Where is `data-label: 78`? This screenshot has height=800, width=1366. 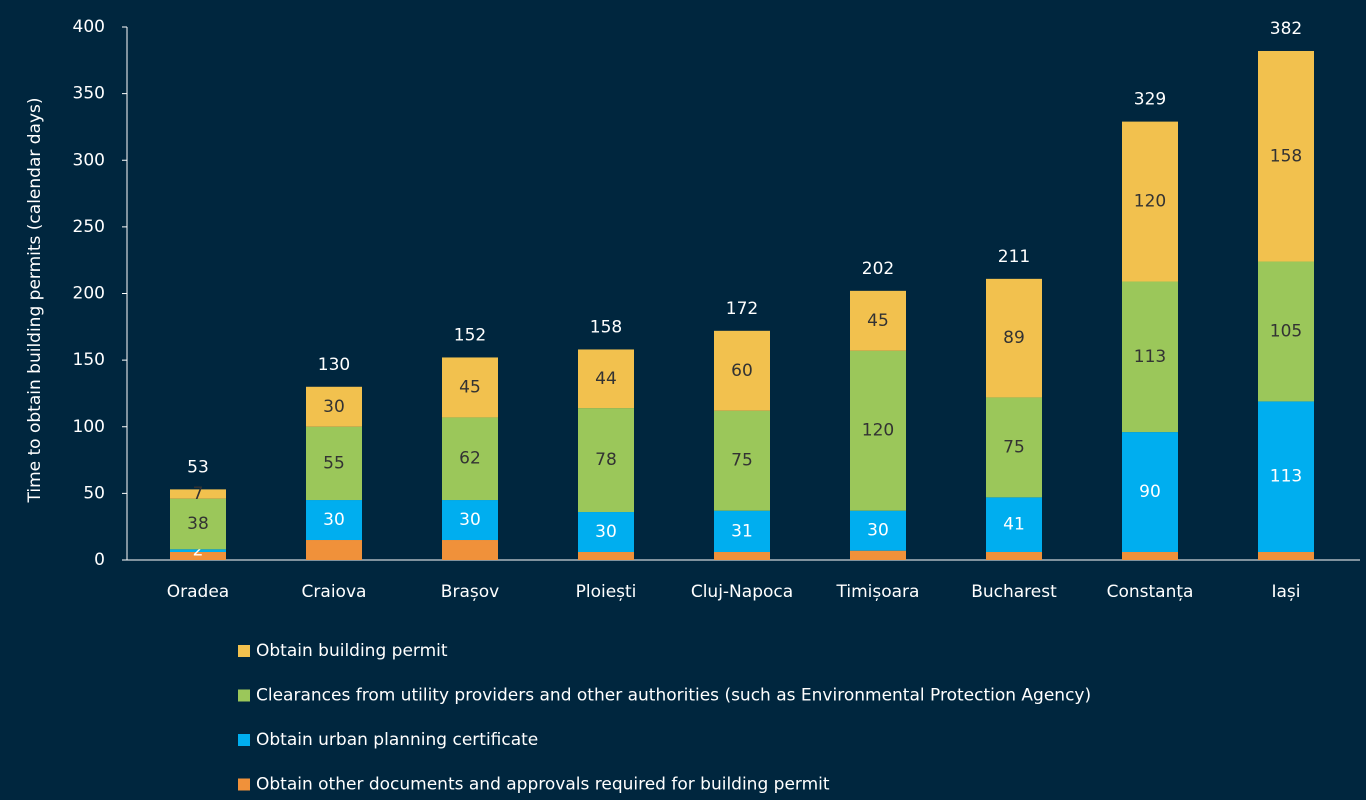 data-label: 78 is located at coordinates (606, 460).